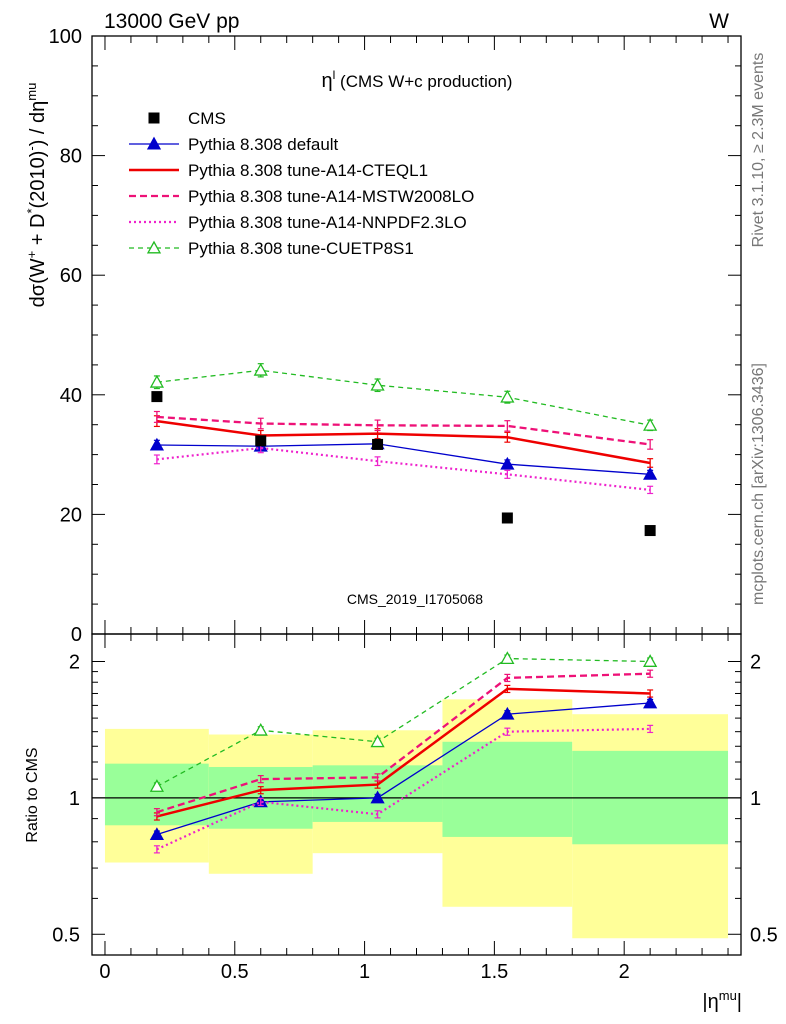 The image size is (786, 1024). Describe the element at coordinates (32, 794) in the screenshot. I see `ratio-ylabel: Ratio to CMS` at that location.